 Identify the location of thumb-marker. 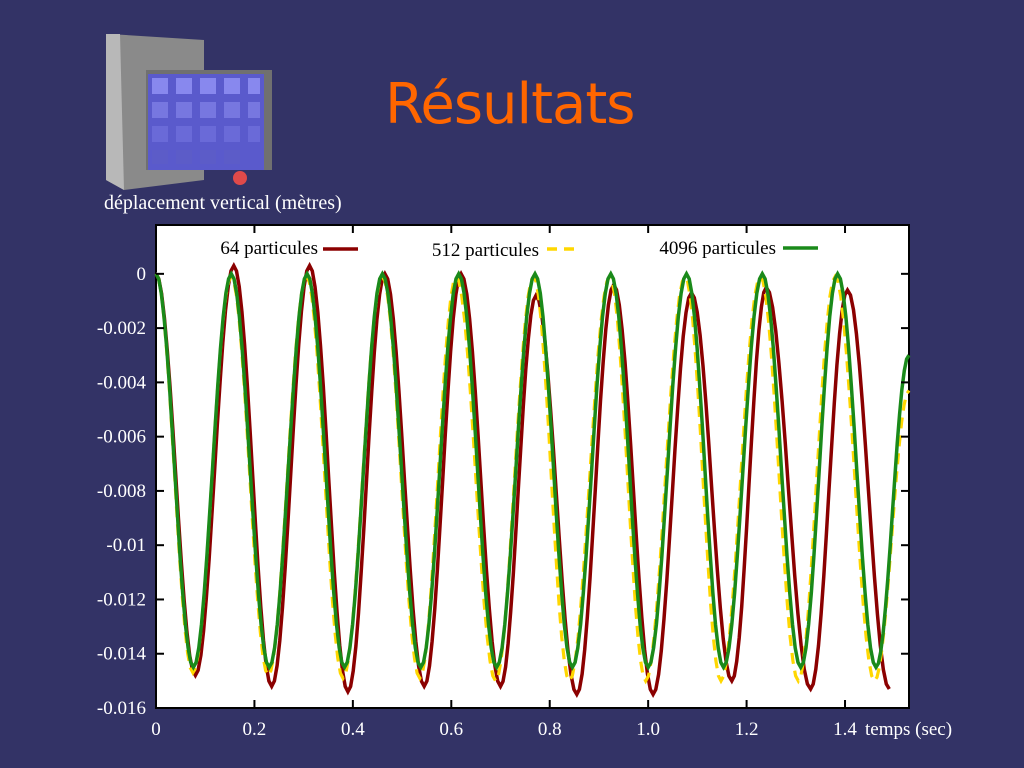
(240, 178).